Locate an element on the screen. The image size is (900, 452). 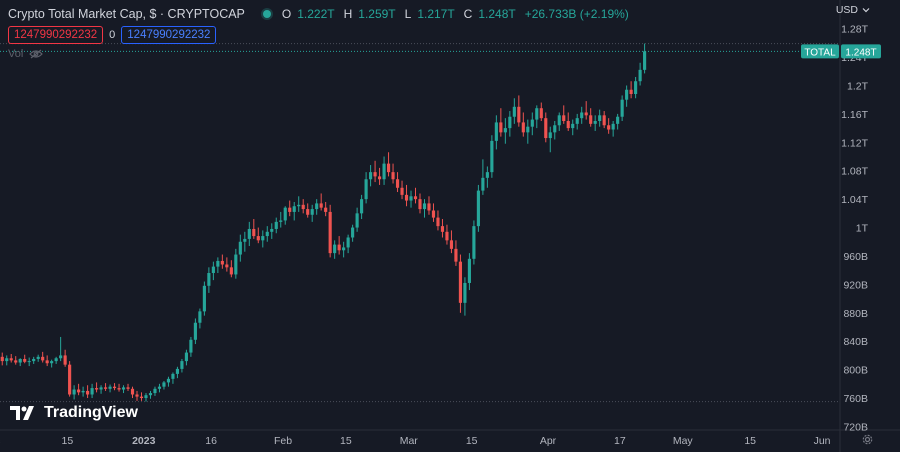
market-status-icon is located at coordinates (266, 14).